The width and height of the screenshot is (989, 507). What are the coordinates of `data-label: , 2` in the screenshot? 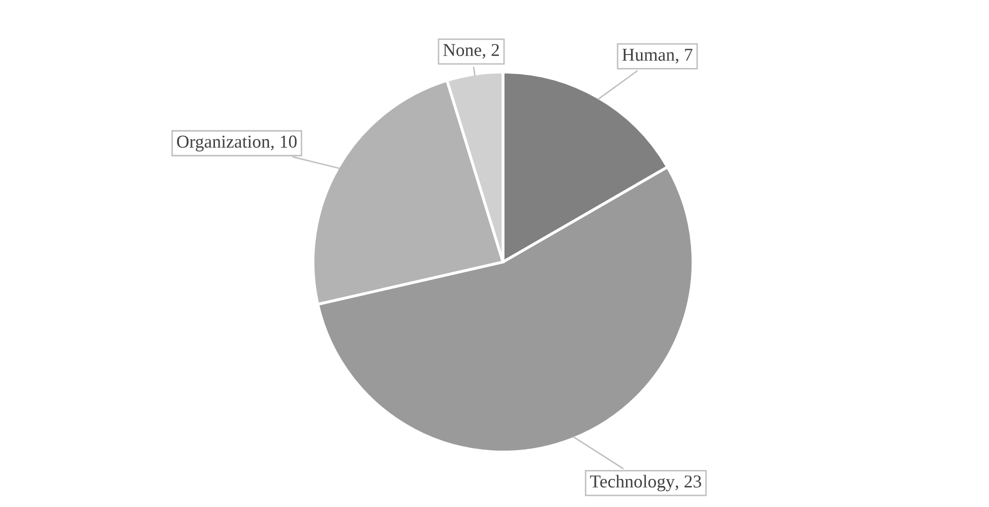 It's located at (490, 51).